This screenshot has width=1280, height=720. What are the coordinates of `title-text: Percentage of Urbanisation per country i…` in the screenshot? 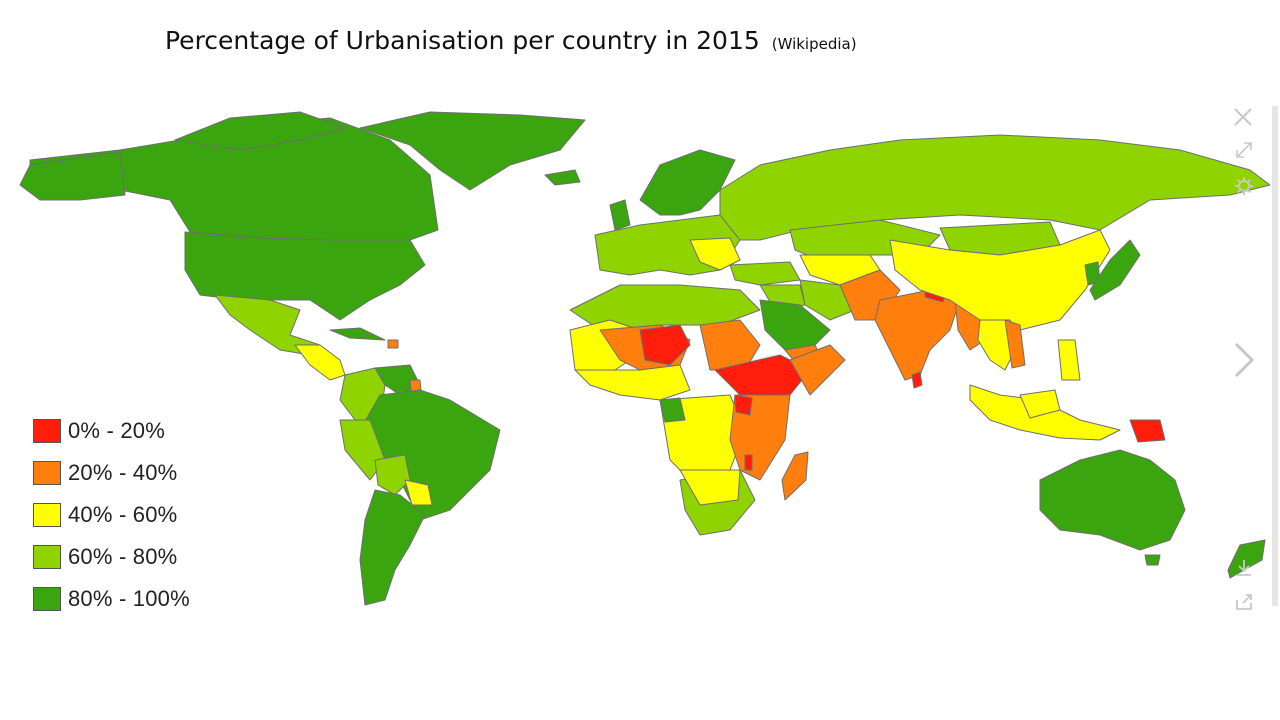 It's located at (462, 40).